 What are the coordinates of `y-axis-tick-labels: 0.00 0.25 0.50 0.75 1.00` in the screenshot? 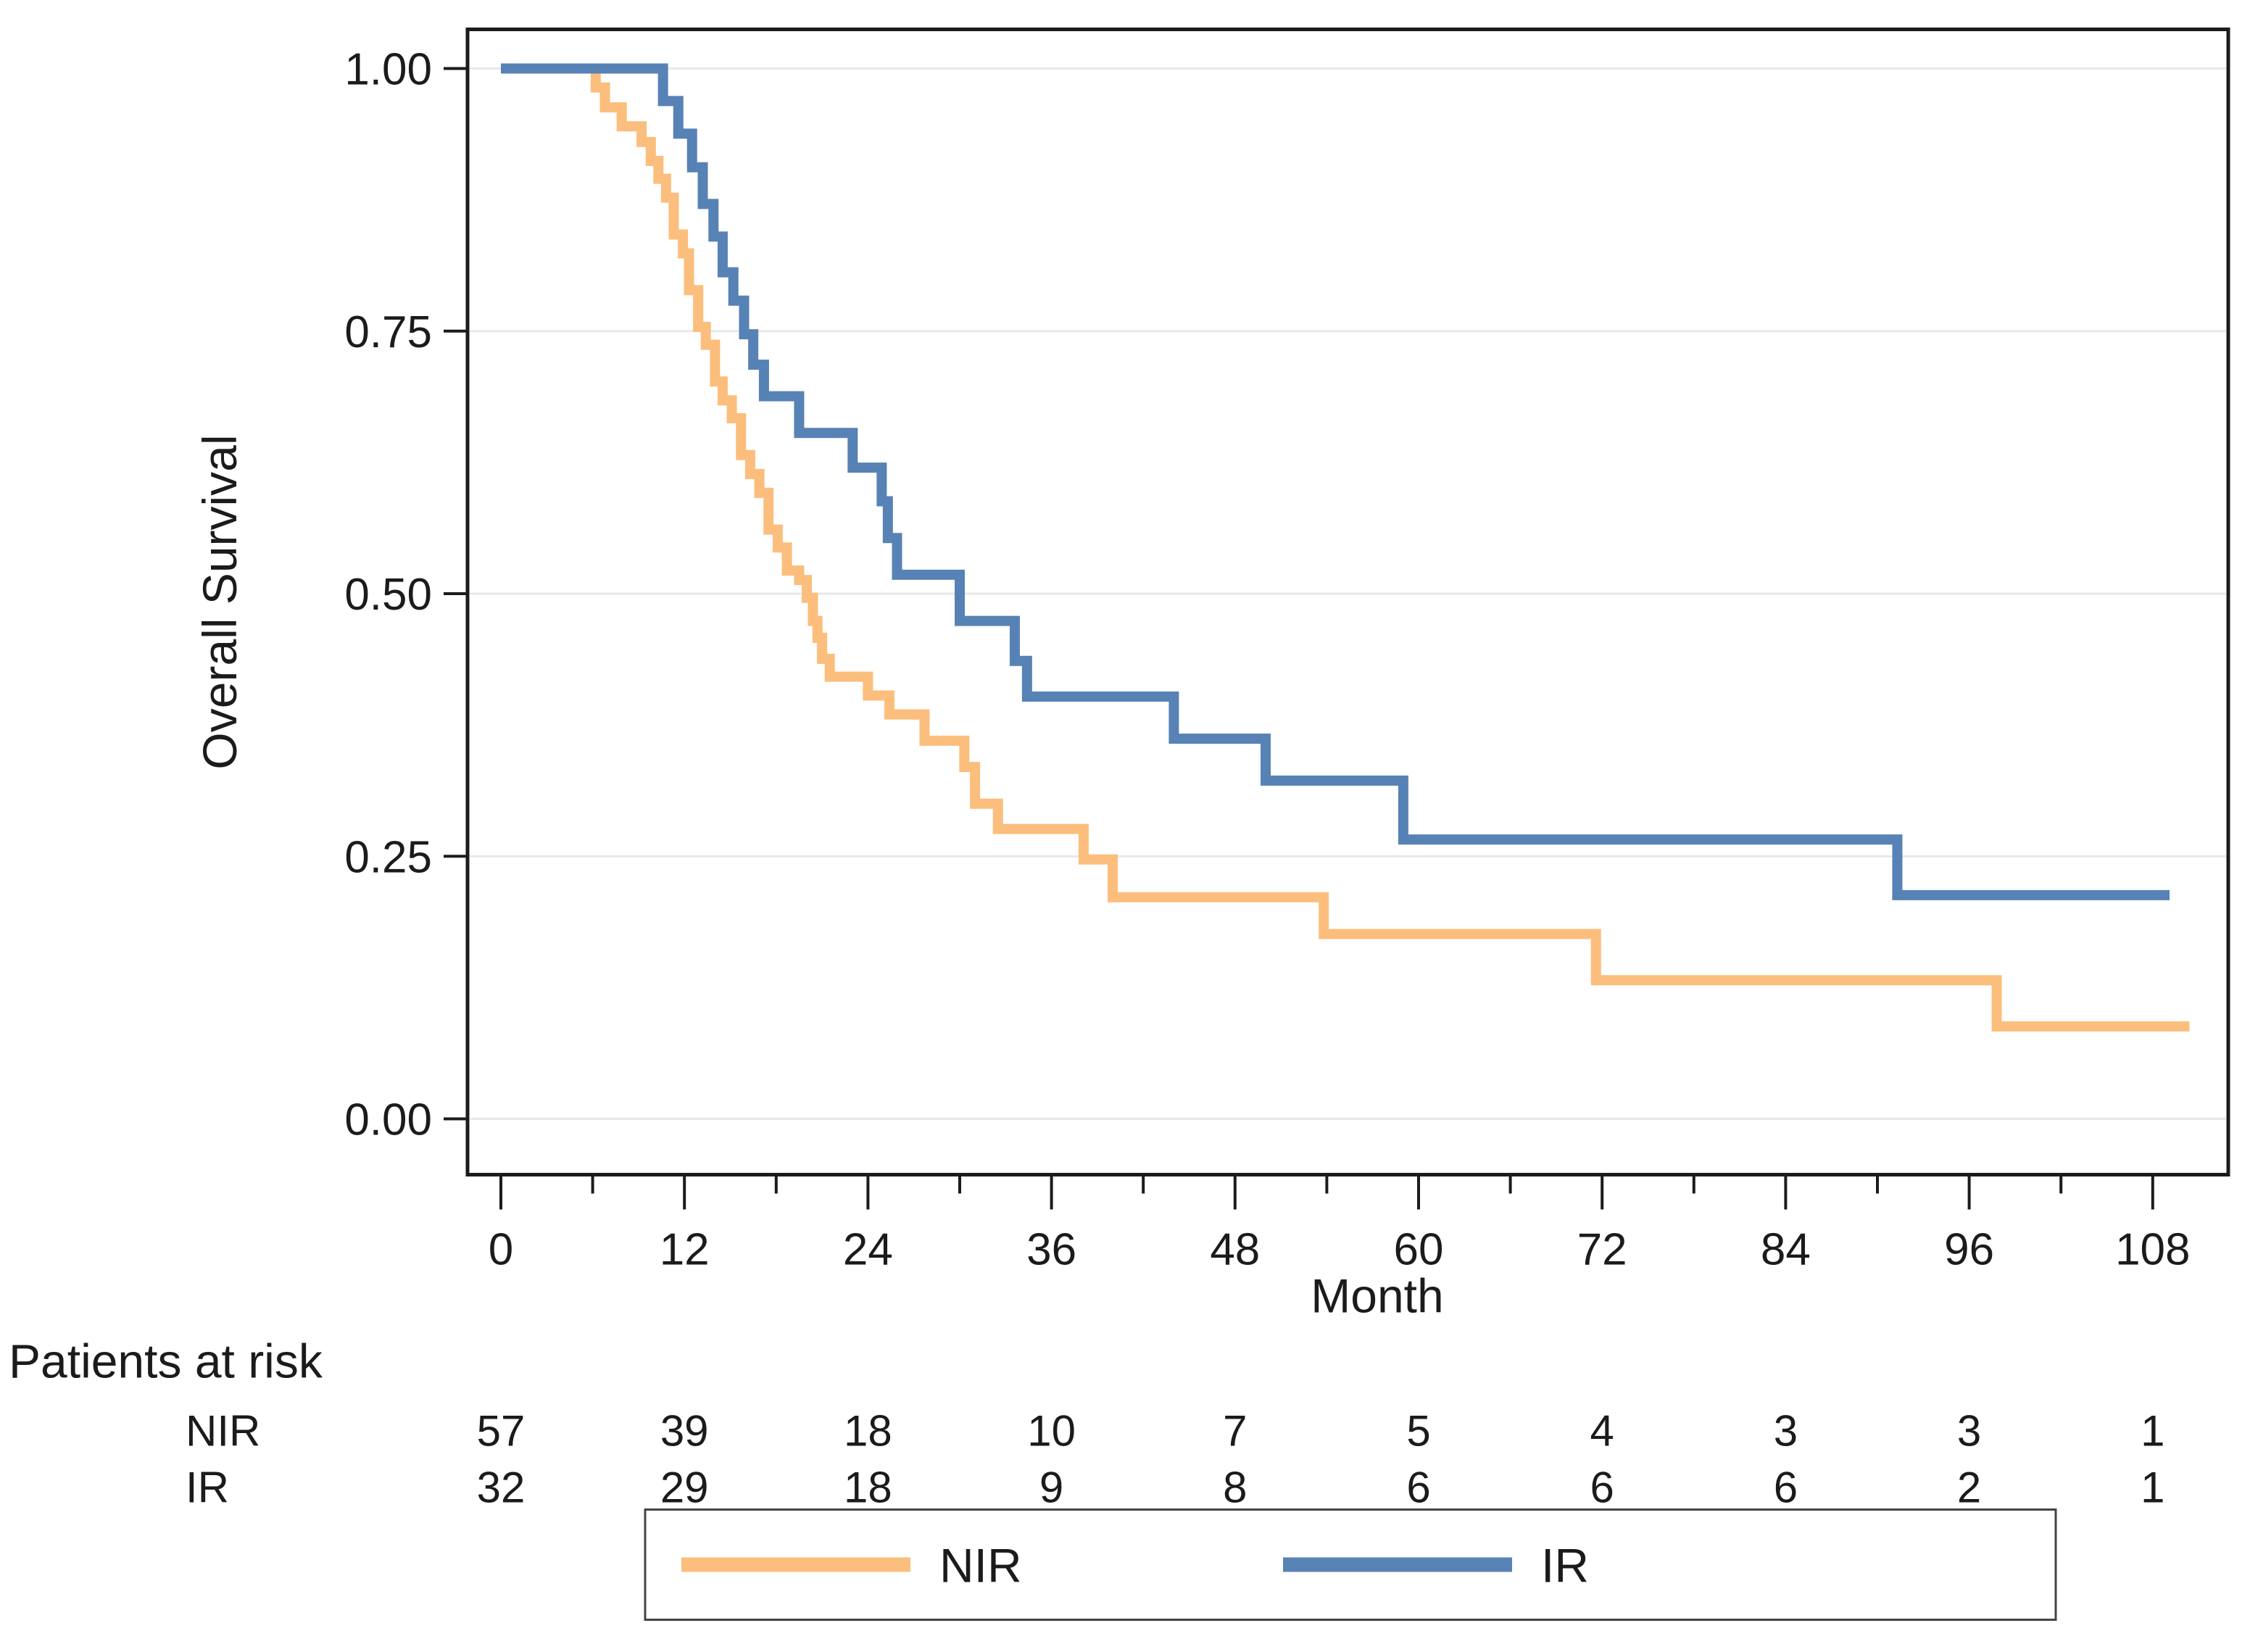 It's located at (388, 595).